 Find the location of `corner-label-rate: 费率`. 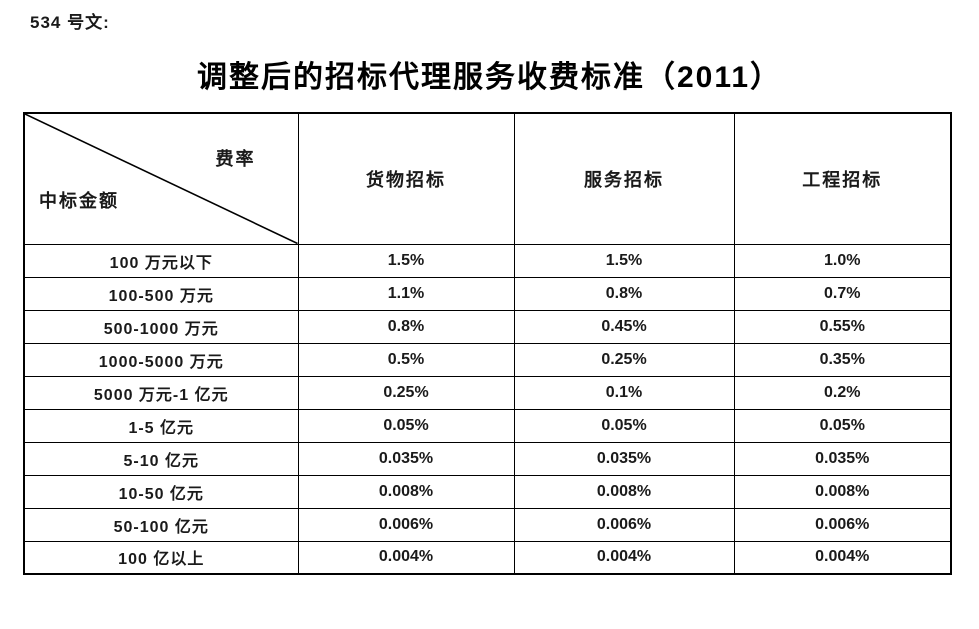

corner-label-rate: 费率 is located at coordinates (235, 159).